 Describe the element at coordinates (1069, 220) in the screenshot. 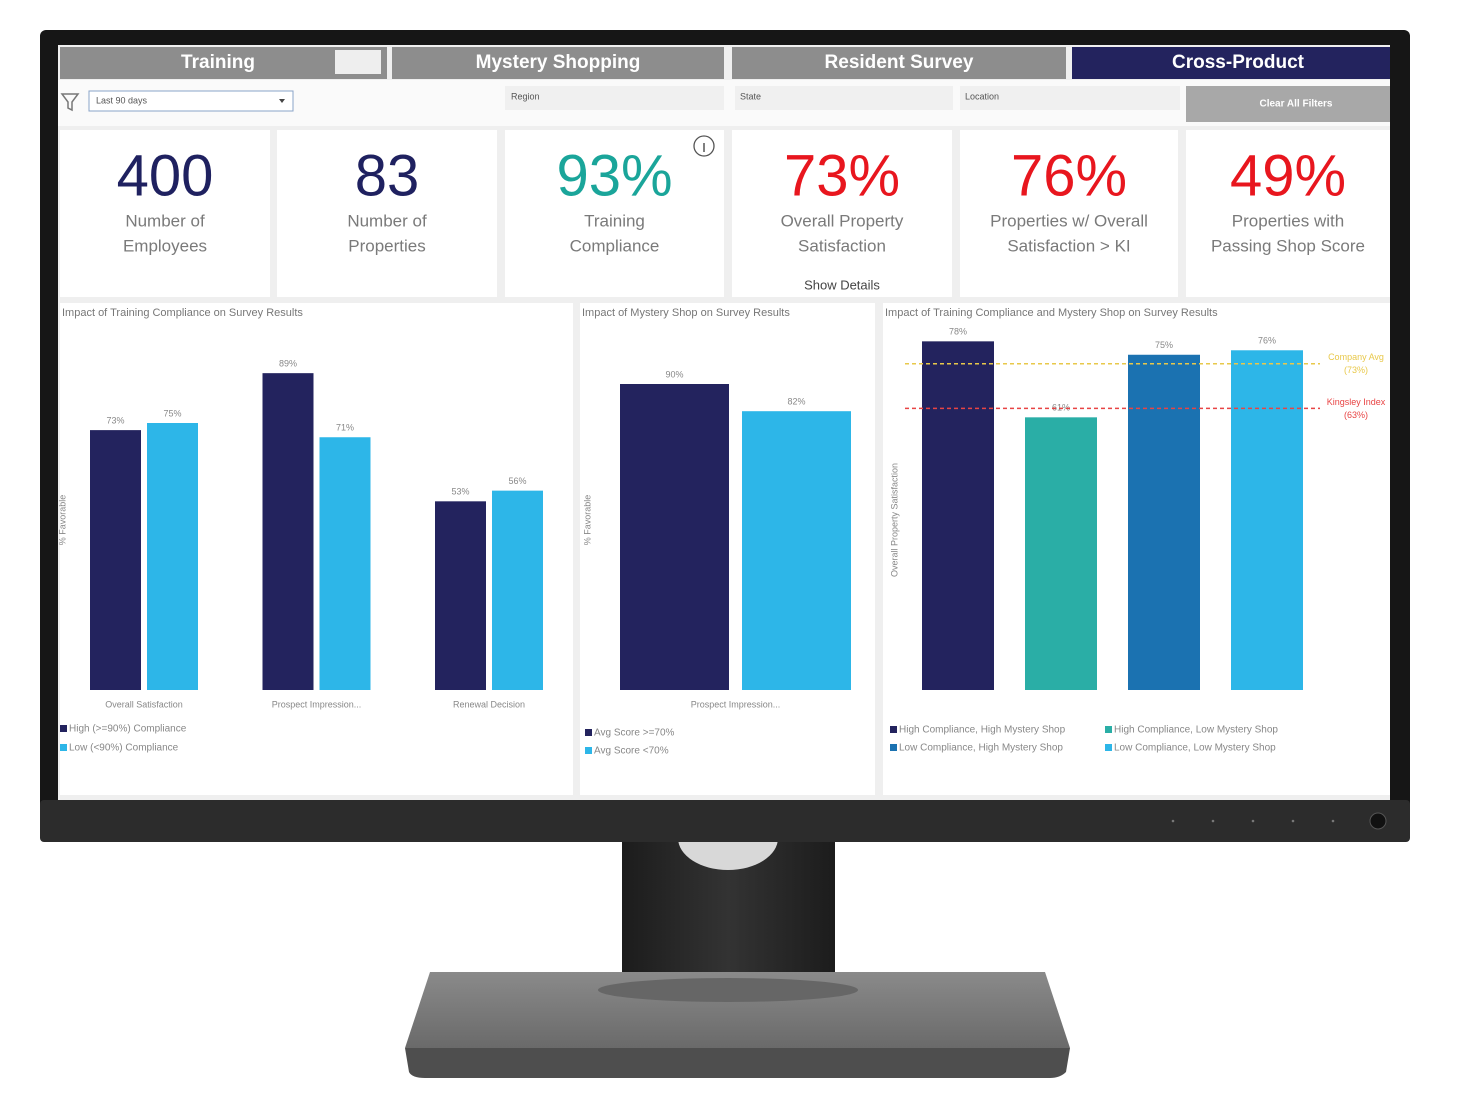

I see `kpi-label: Properties w/ Overall` at that location.